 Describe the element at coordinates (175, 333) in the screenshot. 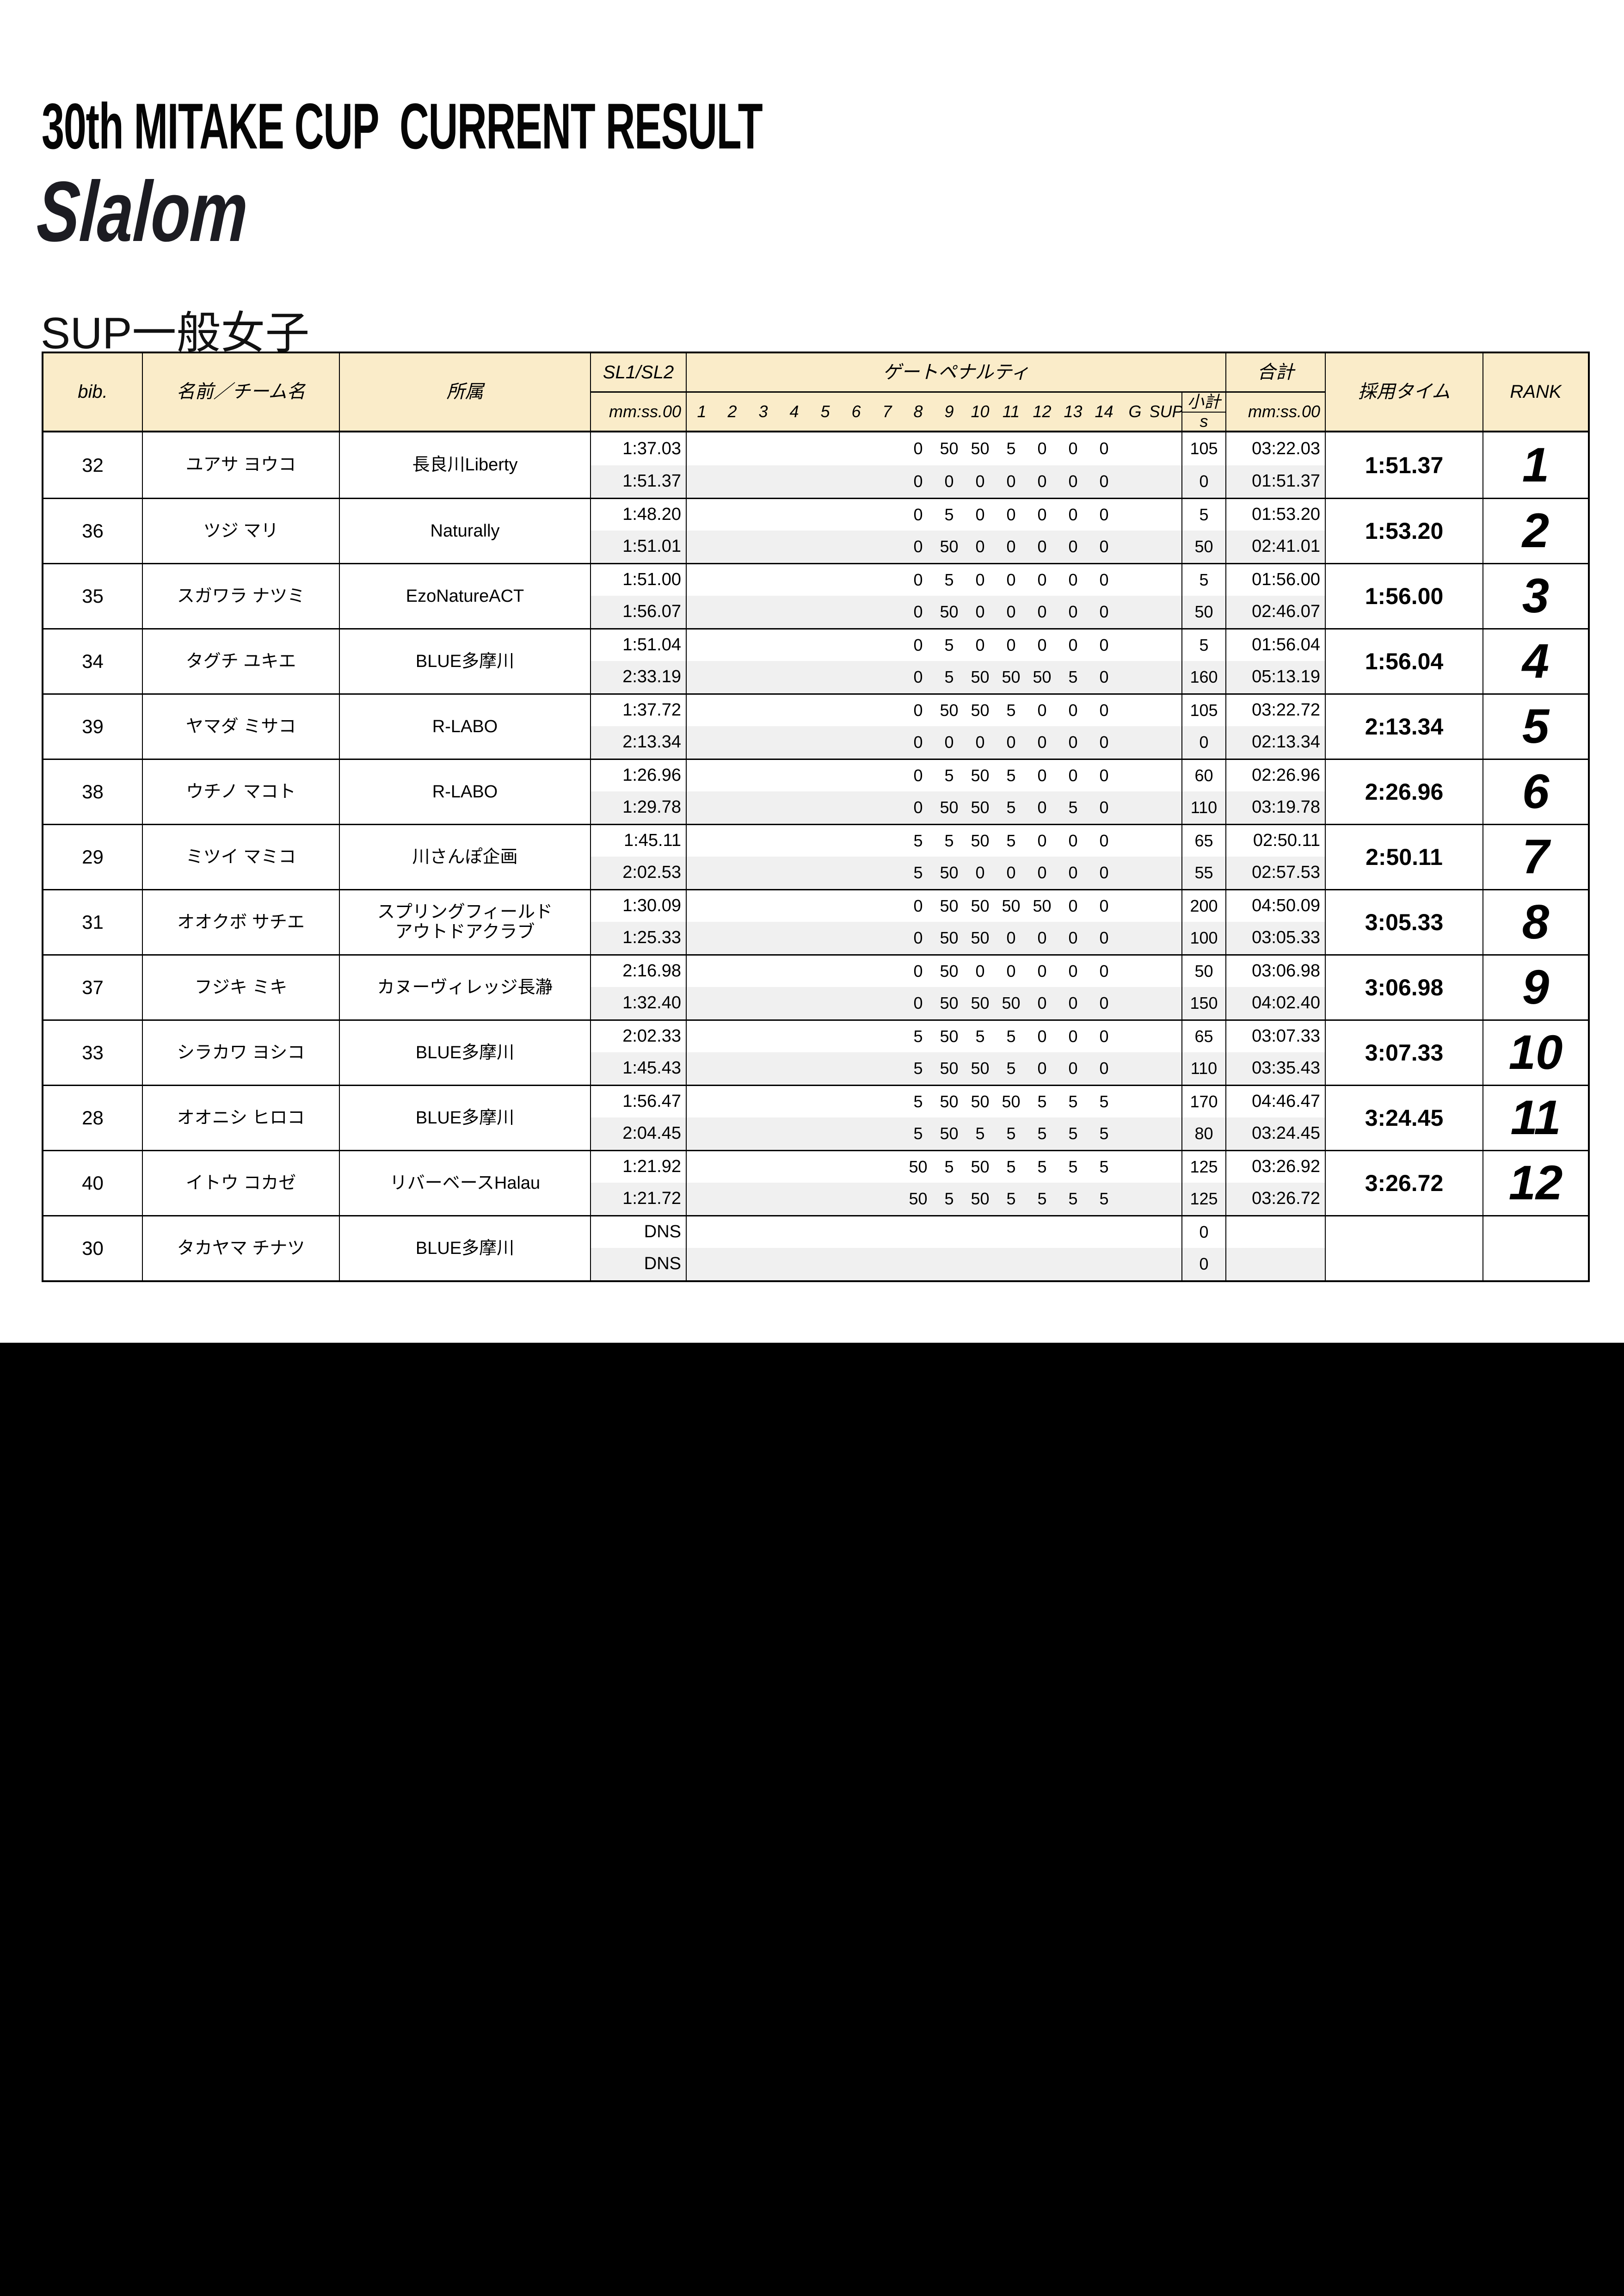

I see `category-title: SUP一般女子` at that location.